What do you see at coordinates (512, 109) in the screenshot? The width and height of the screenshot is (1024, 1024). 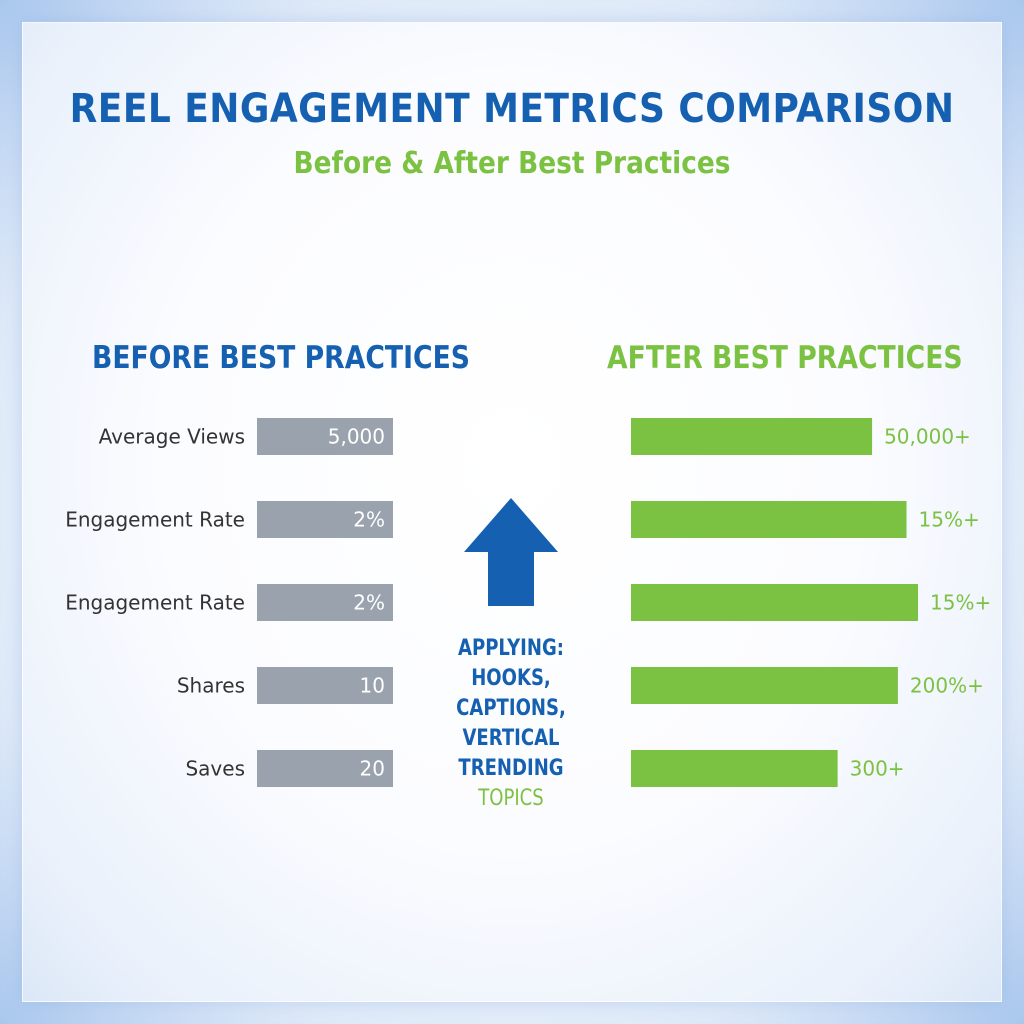 I see `chart-title: REEL ENGAGEMENT METRICS COMPARISON` at bounding box center [512, 109].